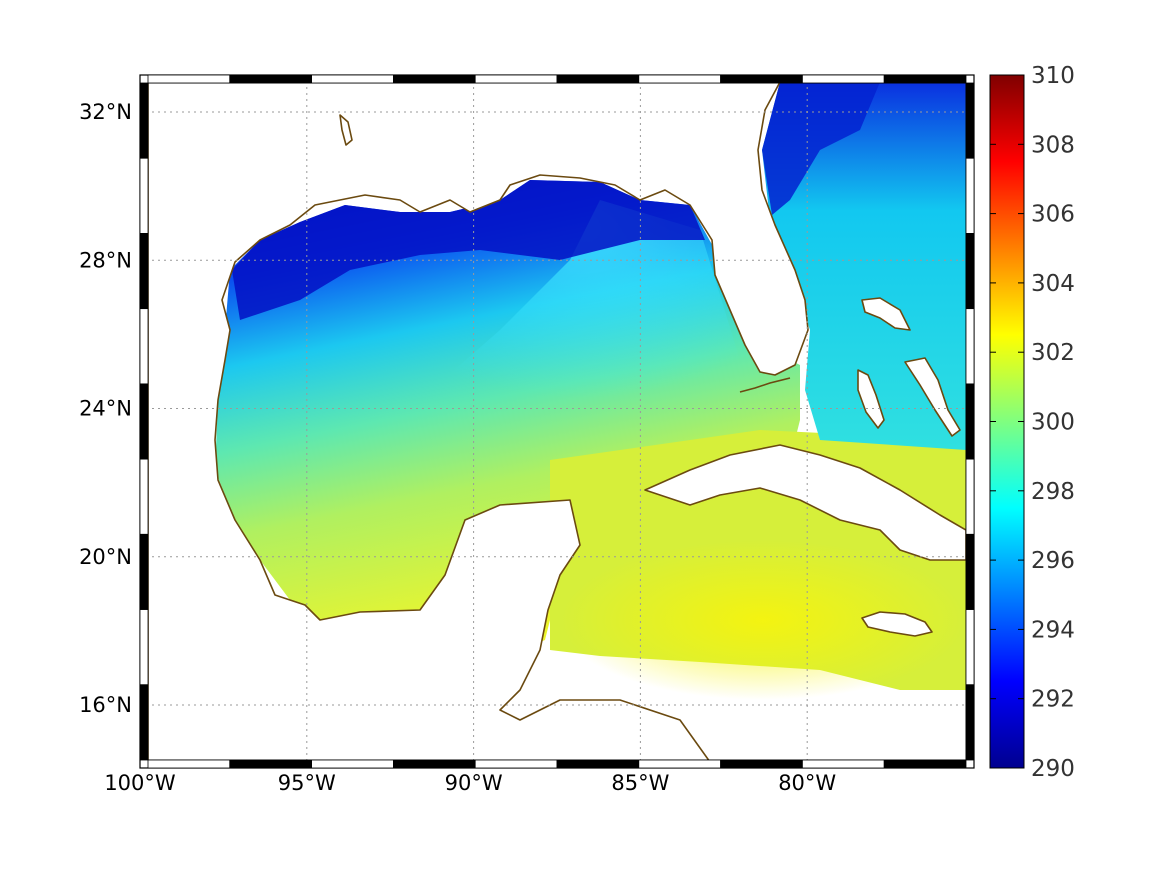  I want to click on latitude-tick-label: 32°N, so click(105, 112).